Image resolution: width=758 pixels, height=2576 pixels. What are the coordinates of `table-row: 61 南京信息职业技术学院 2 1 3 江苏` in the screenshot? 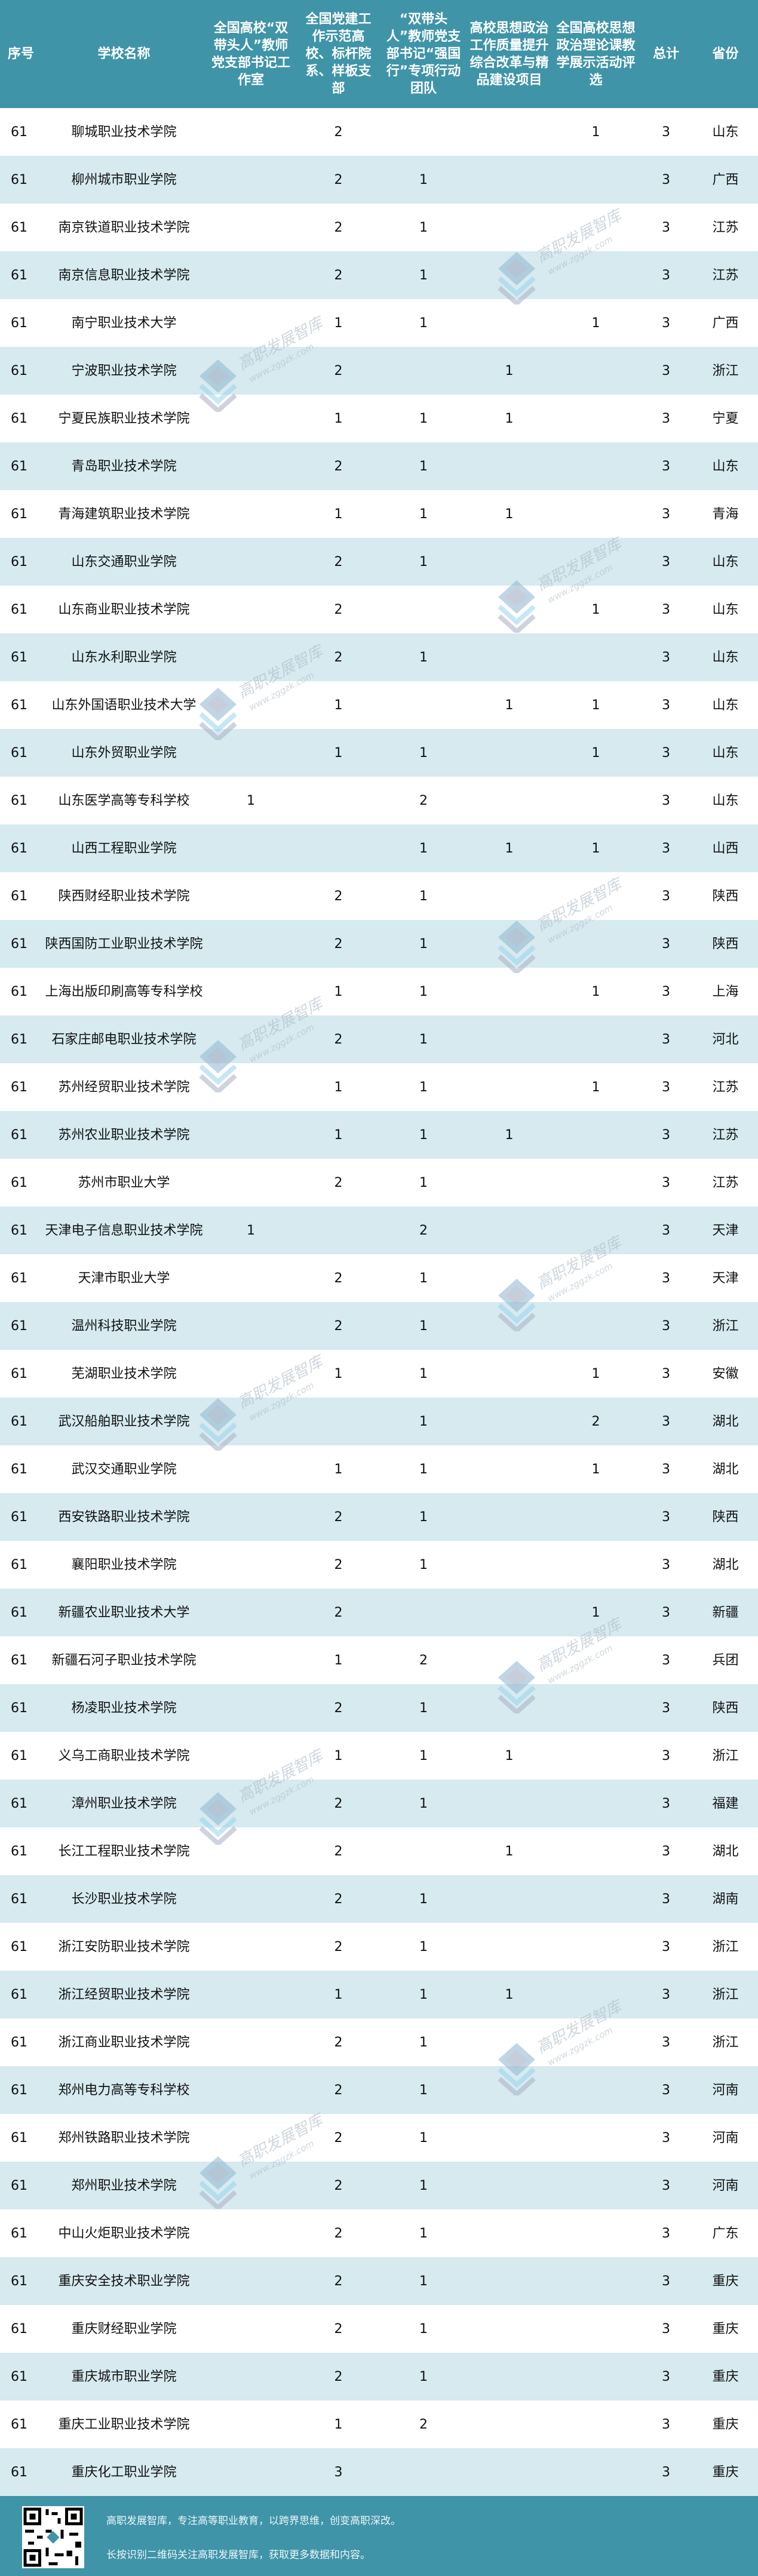 It's located at (379, 275).